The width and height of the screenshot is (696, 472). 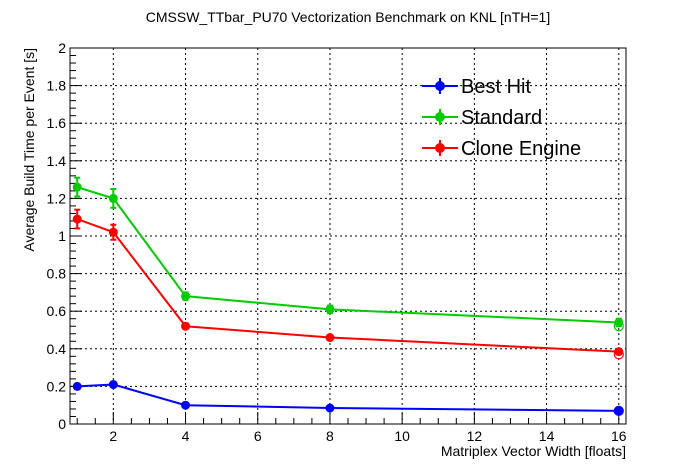 What do you see at coordinates (62, 424) in the screenshot?
I see `y-tick-label: 0` at bounding box center [62, 424].